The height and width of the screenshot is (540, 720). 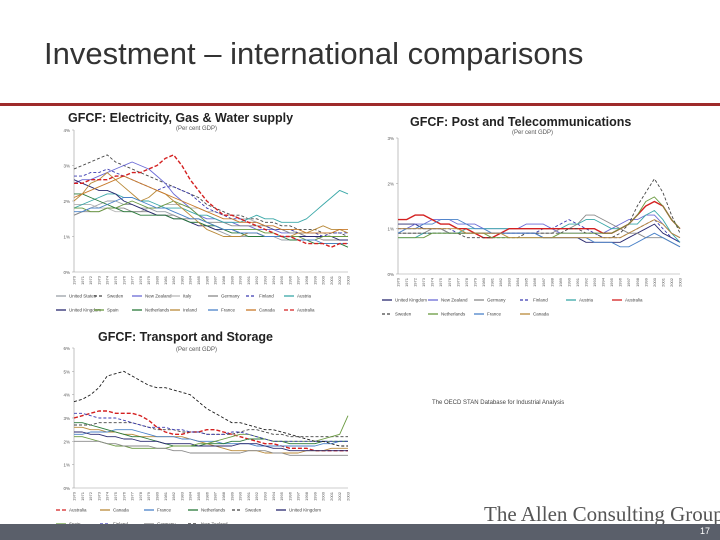 I want to click on x-tick-label: 1990, so click(x=240, y=280).